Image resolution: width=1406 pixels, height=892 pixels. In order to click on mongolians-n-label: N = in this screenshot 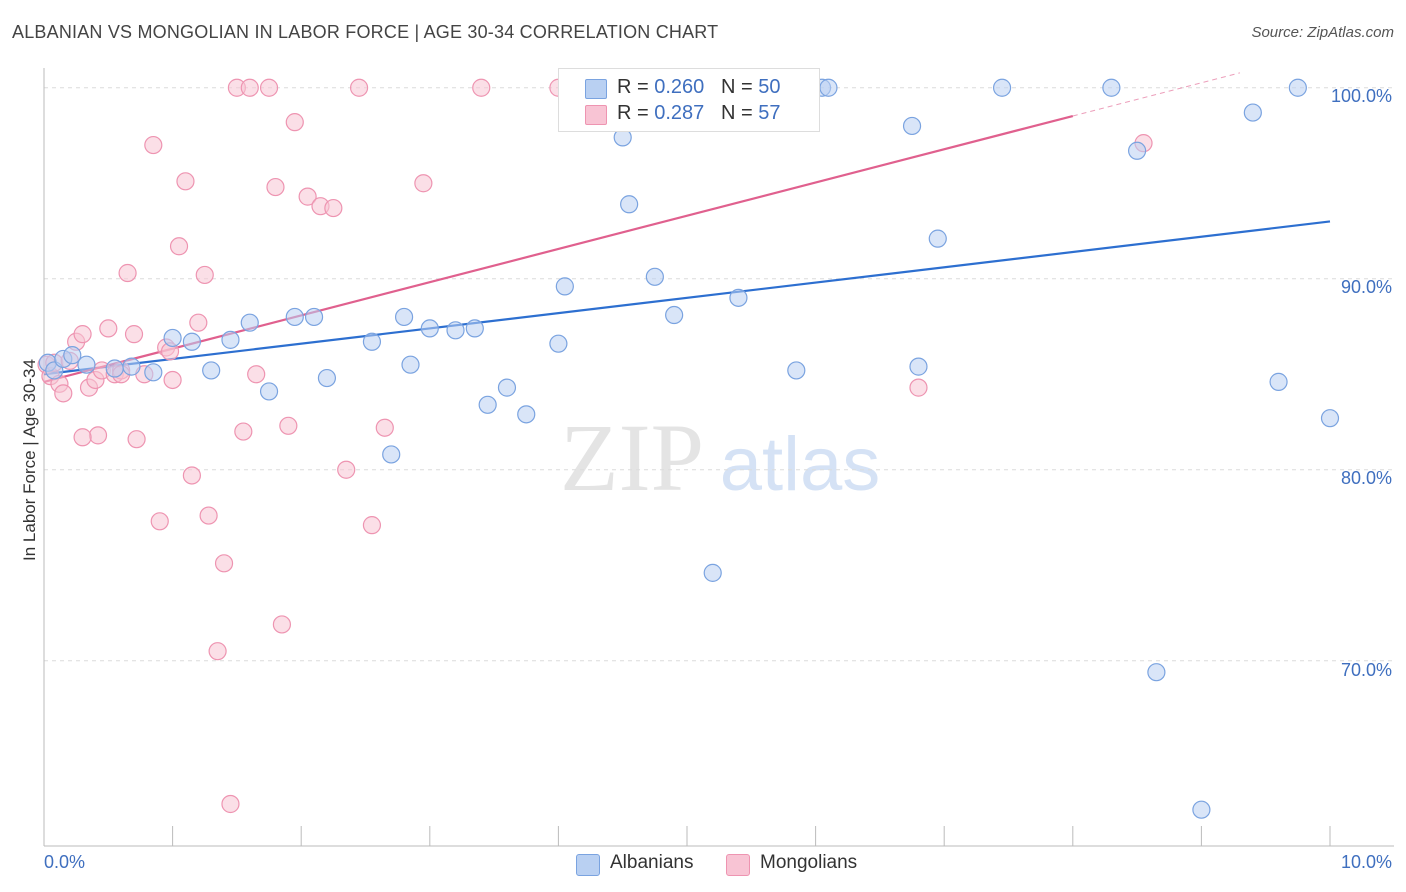, I will do `click(736, 113)`.